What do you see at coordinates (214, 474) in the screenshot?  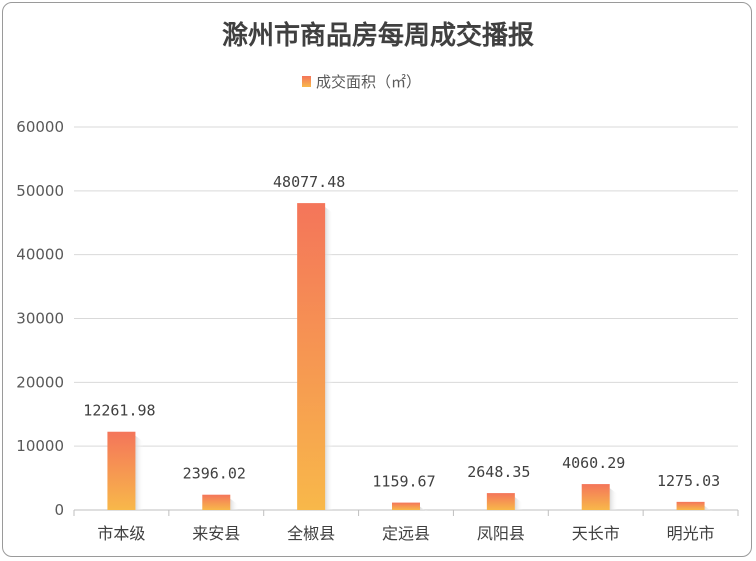 I see `data-label: 2396.02` at bounding box center [214, 474].